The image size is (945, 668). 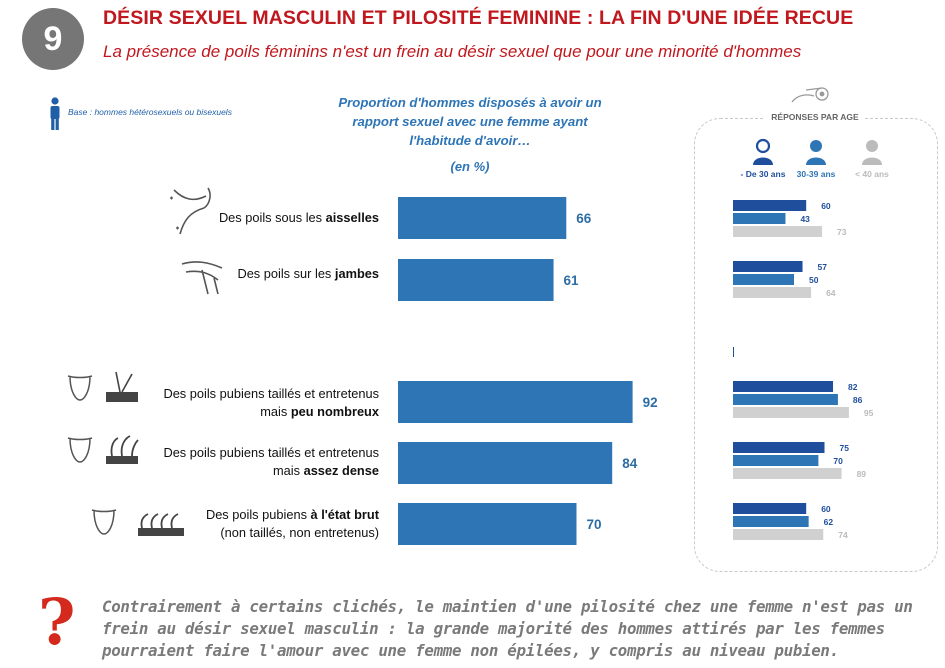 I want to click on pubic-natural-icon, so click(x=137, y=522).